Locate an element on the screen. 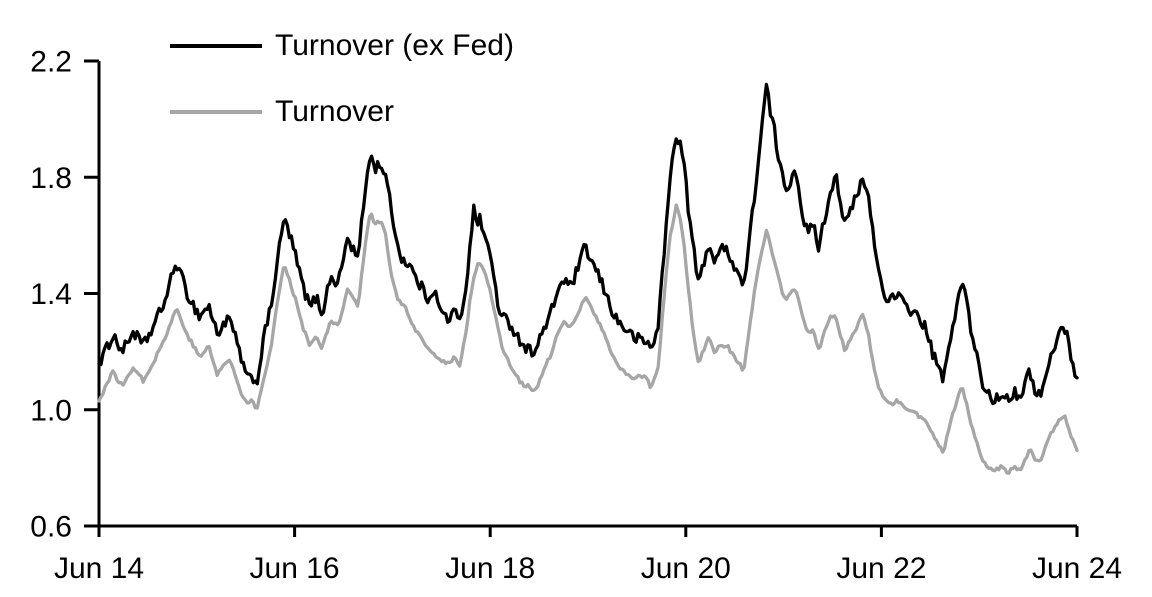 The height and width of the screenshot is (597, 1152). x-tick-label: Jun 18 is located at coordinates (490, 568).